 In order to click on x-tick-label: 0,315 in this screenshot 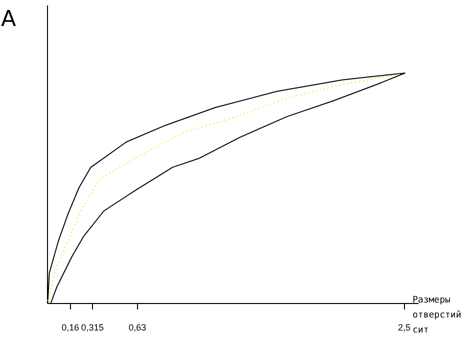, I will do `click(92, 327)`.